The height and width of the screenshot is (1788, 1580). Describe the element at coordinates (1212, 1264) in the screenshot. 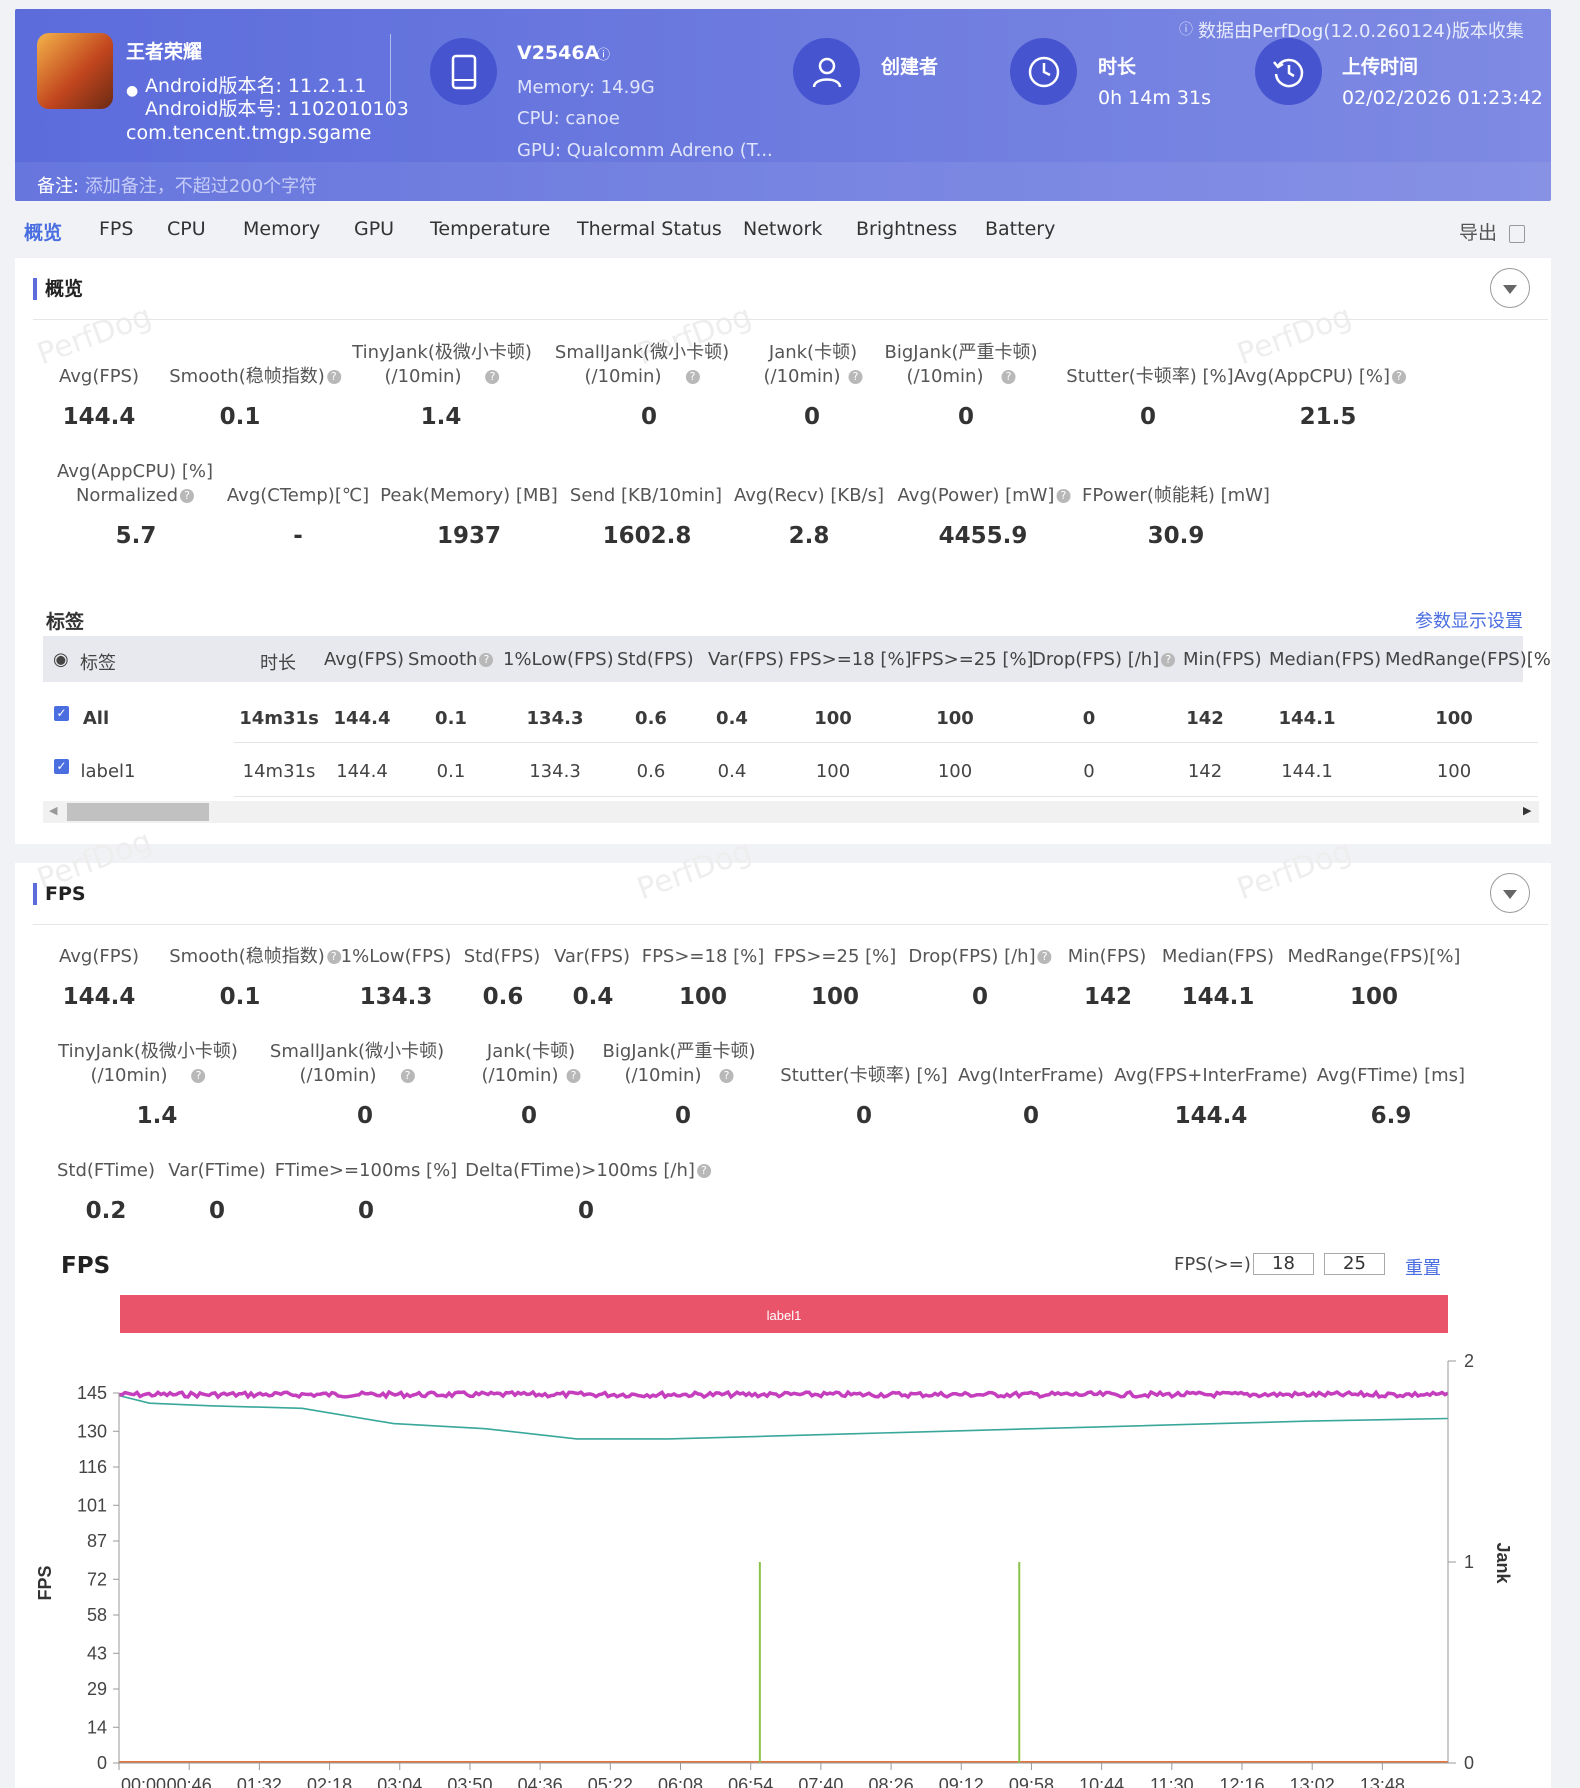

I see `fps-threshold-label: FPS(>=)` at that location.